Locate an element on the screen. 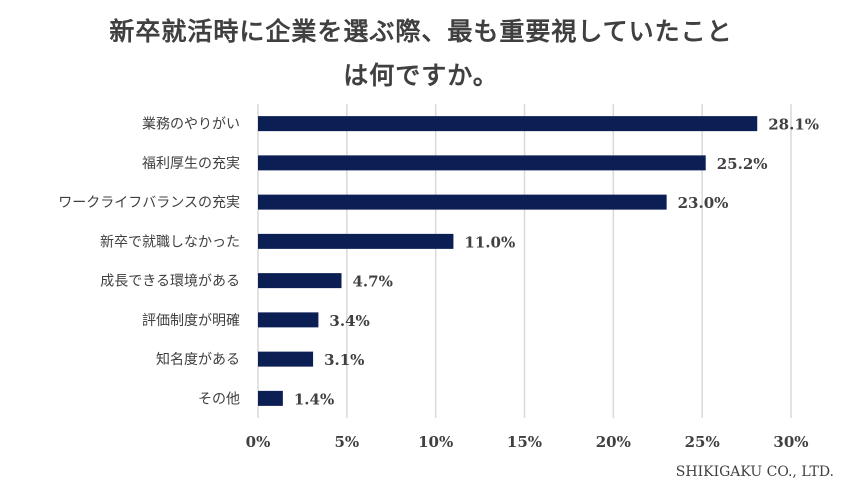 The height and width of the screenshot is (490, 842). value-label: 25.2% is located at coordinates (742, 164).